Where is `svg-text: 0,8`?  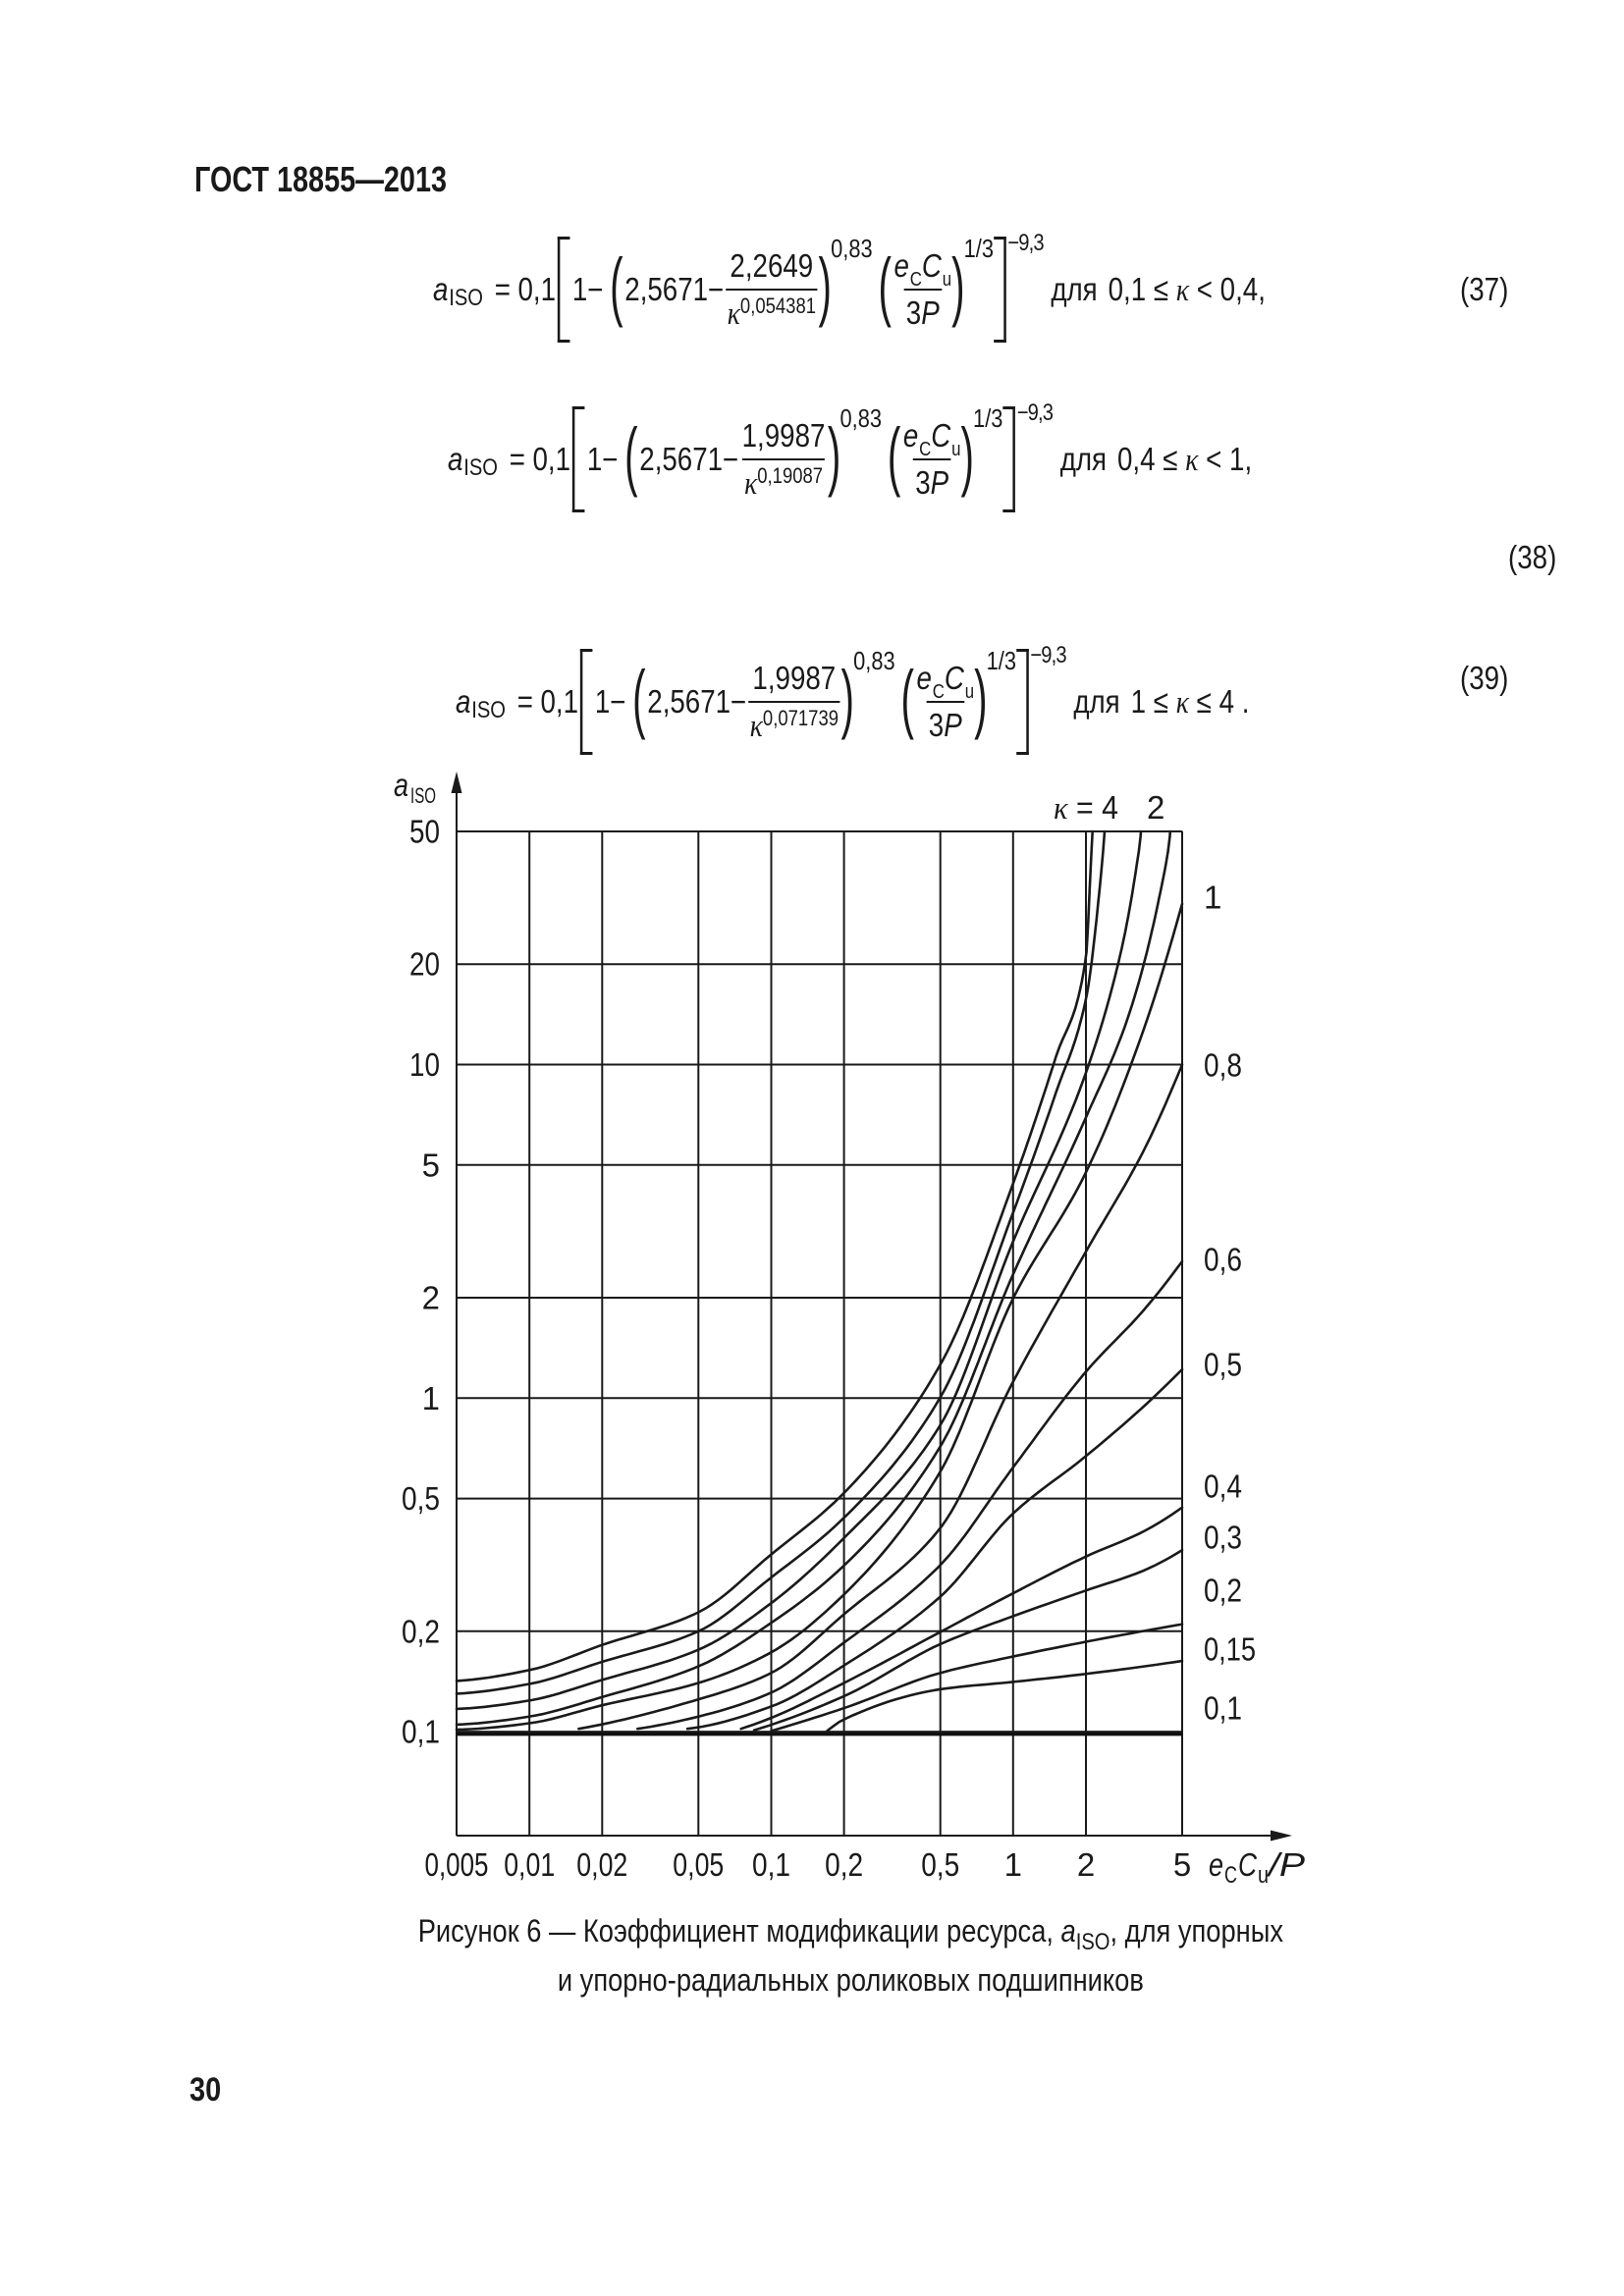 svg-text: 0,8 is located at coordinates (1223, 1066).